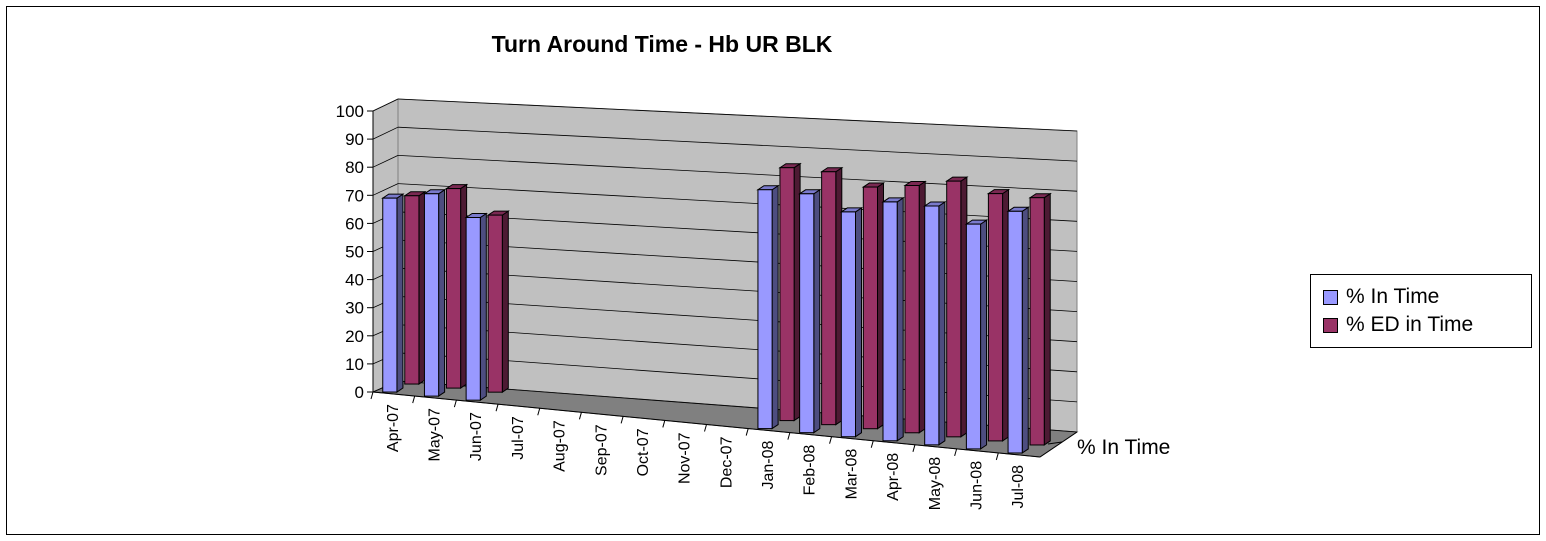  Describe the element at coordinates (1055, 443) in the screenshot. I see `depth-tick-mark` at that location.